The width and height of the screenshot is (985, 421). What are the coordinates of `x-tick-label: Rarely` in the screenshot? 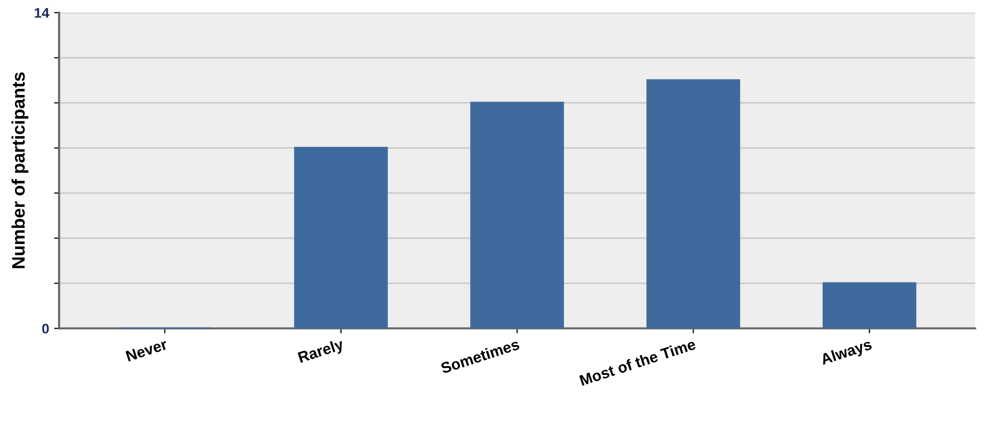 It's located at (322, 352).